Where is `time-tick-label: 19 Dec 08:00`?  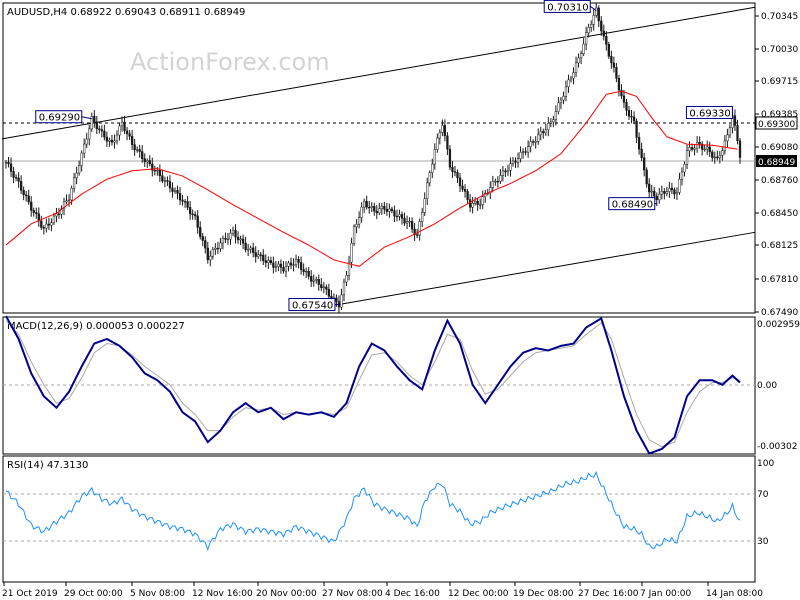 time-tick-label: 19 Dec 08:00 is located at coordinates (543, 594).